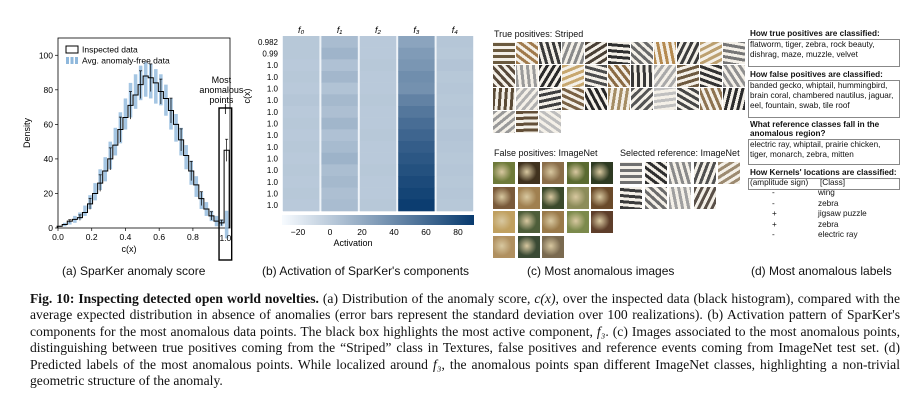 Image resolution: width=924 pixels, height=420 pixels. Describe the element at coordinates (270, 54) in the screenshot. I see `heatmap-row-label: 0.99` at that location.